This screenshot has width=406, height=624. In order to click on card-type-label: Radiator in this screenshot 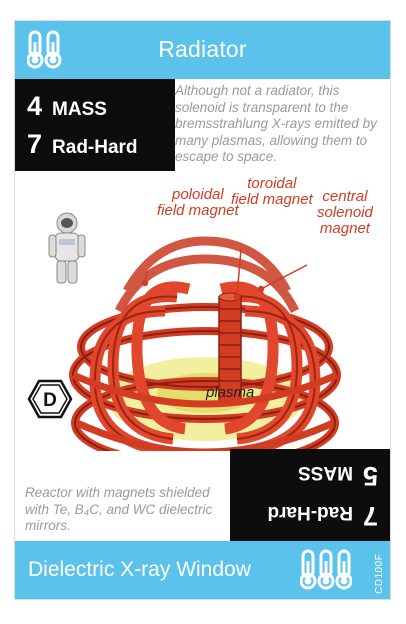, I will do `click(202, 49)`.